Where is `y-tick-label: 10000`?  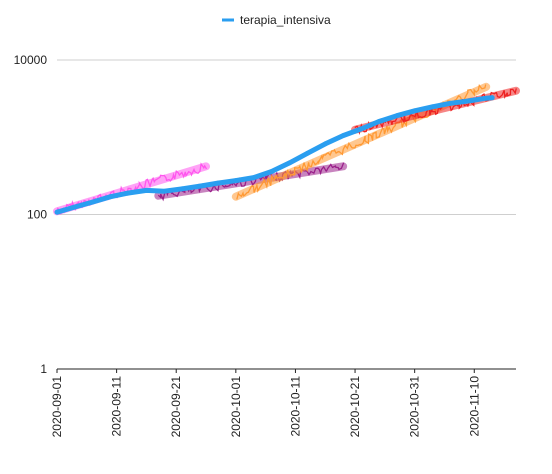
y-tick-label: 10000 is located at coordinates (31, 60).